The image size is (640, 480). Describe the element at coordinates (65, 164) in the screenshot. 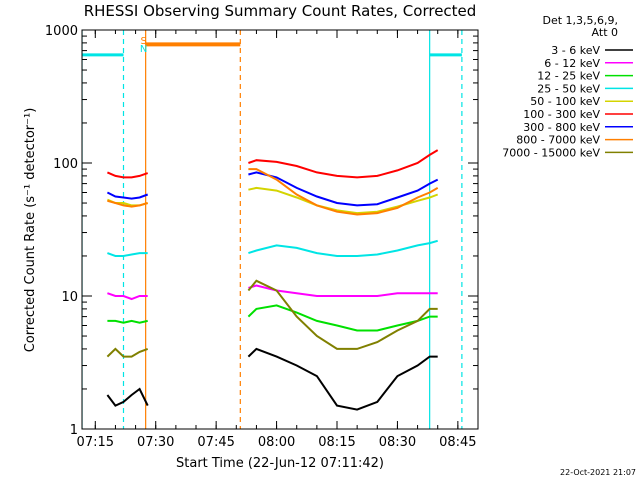

I see `y-tick-label-2: 100` at that location.